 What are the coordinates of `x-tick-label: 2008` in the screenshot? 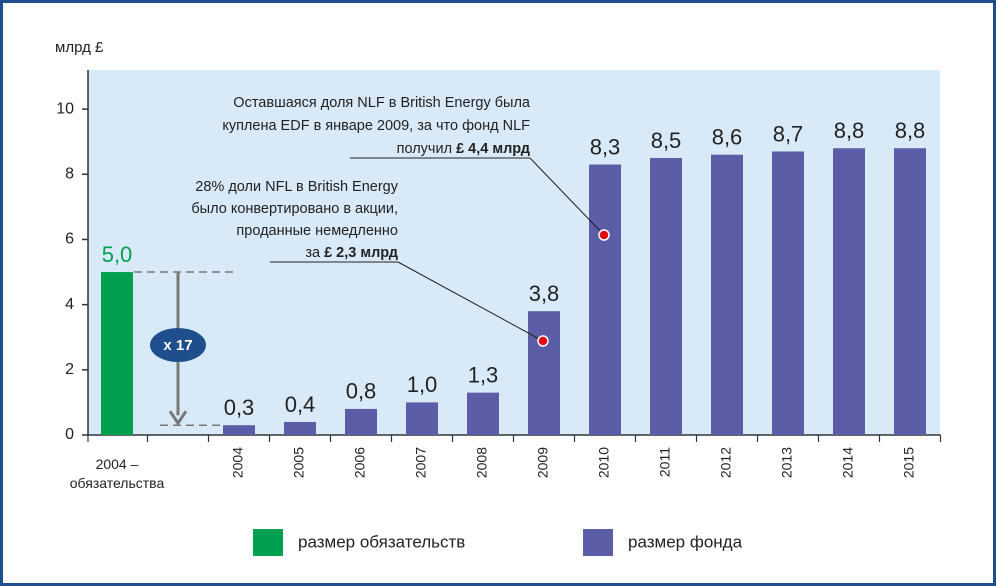 It's located at (482, 462).